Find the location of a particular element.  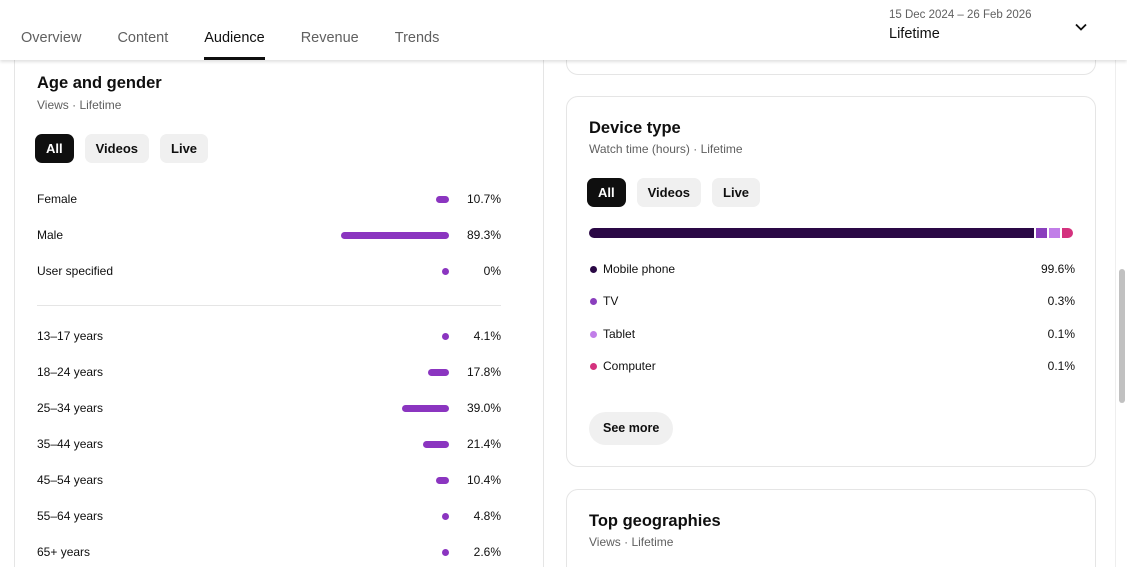

top-geographies-subtitle: Views · Lifetime is located at coordinates (631, 542).